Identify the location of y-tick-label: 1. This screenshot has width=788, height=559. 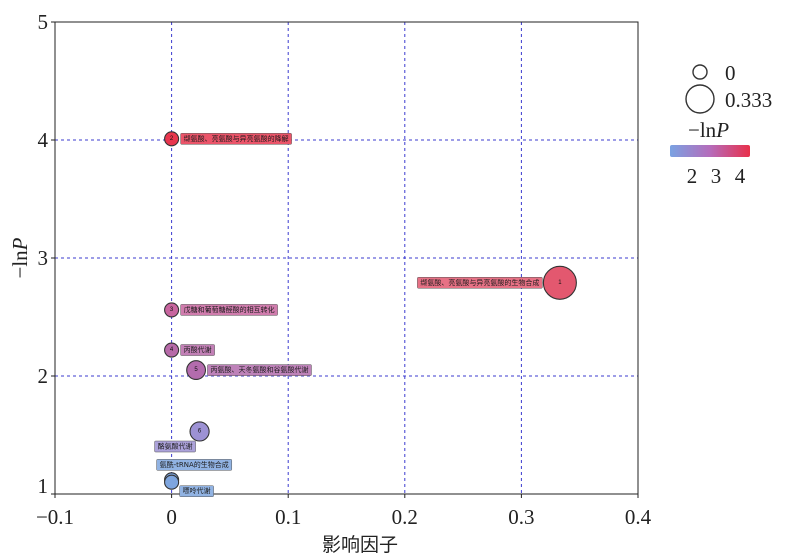
(43, 486).